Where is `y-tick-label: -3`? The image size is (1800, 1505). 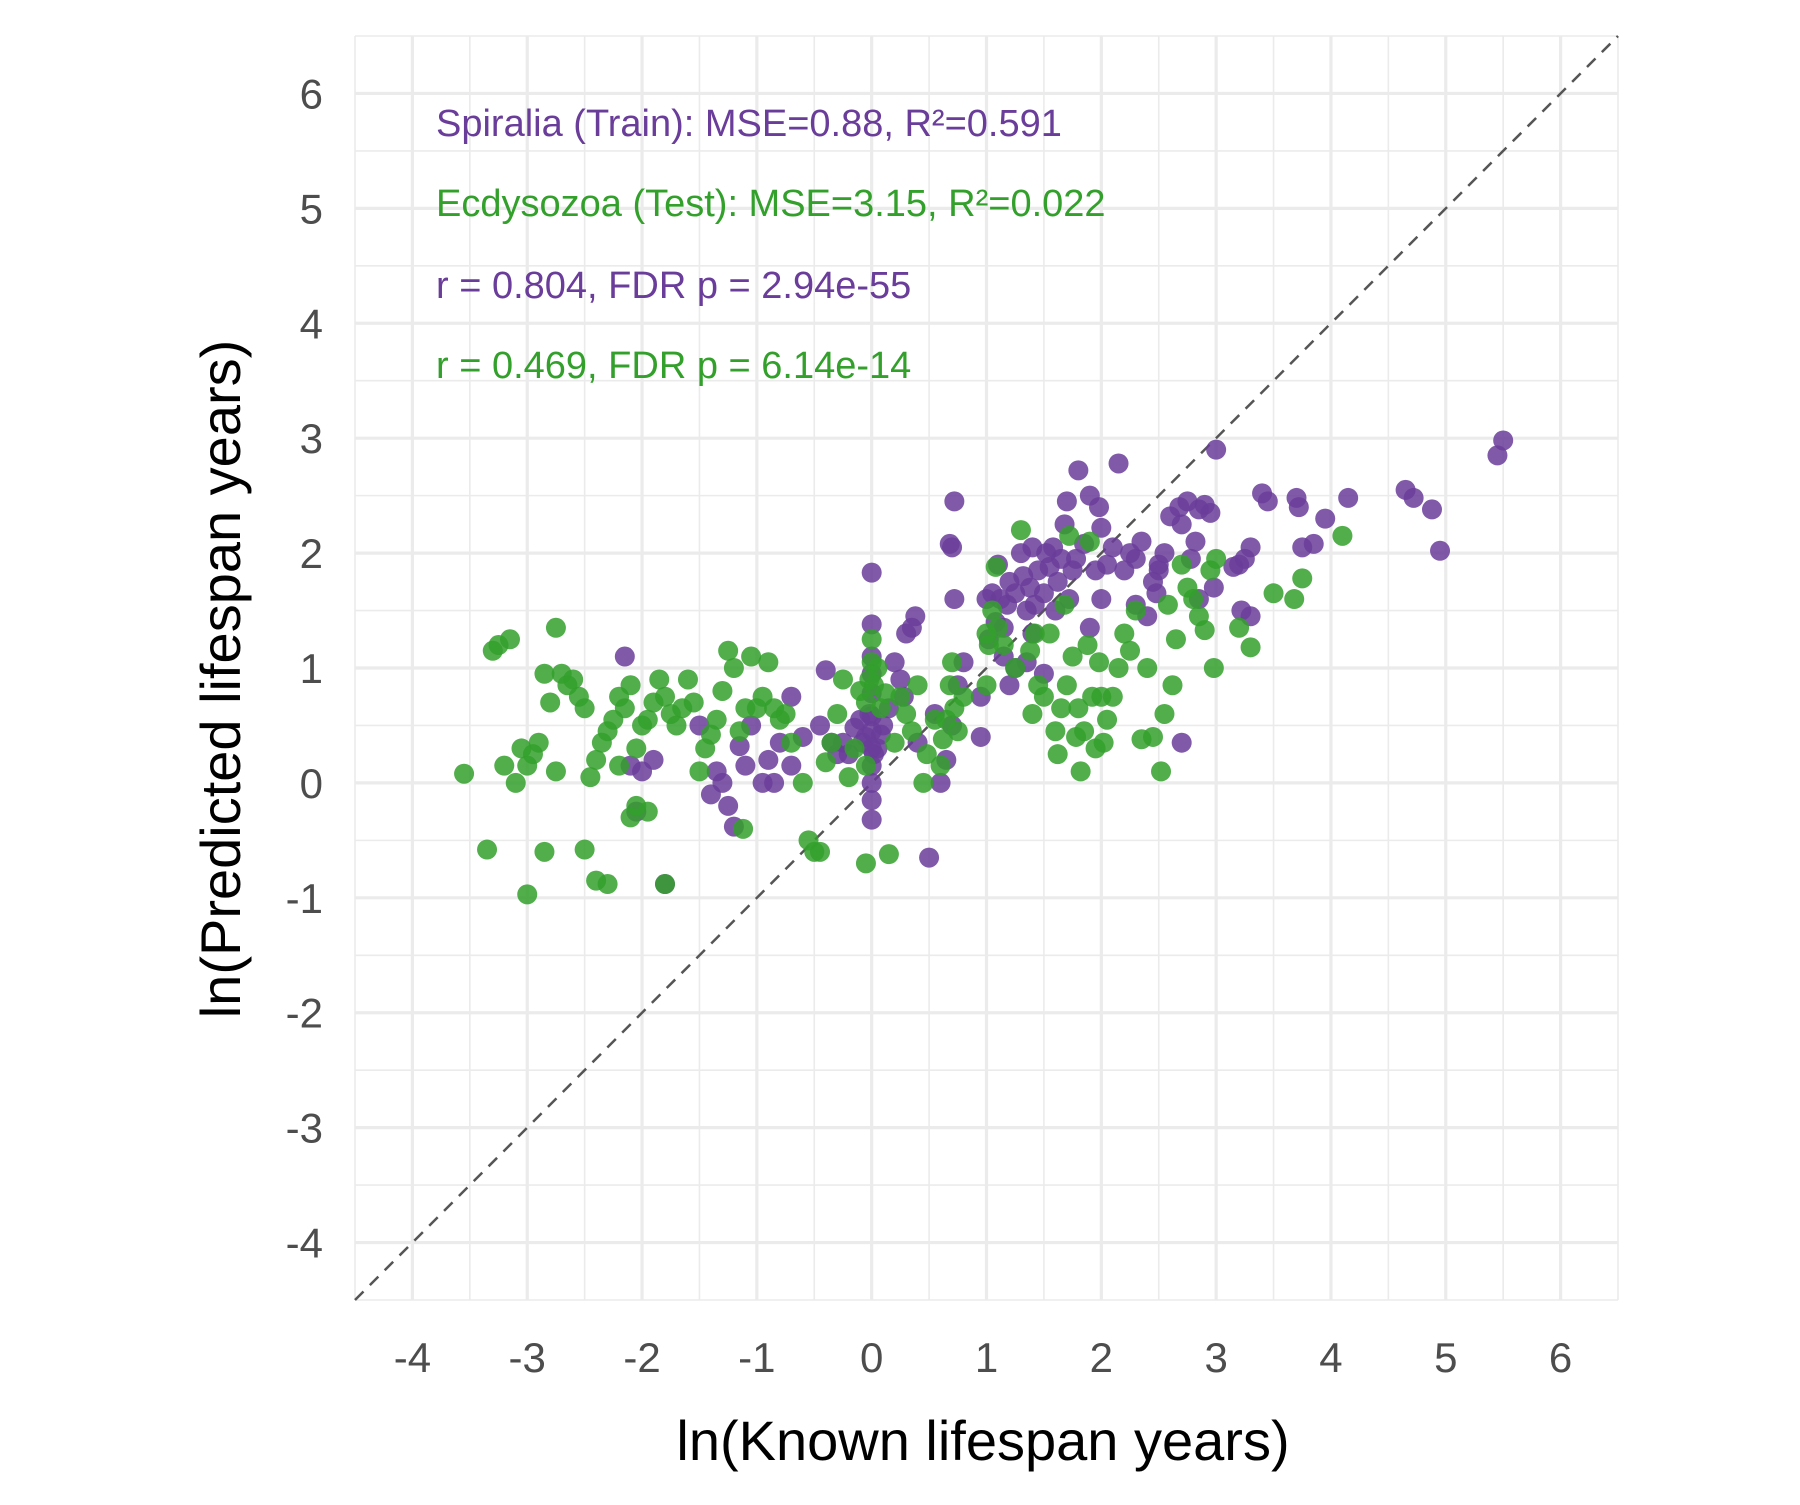 y-tick-label: -3 is located at coordinates (304, 1128).